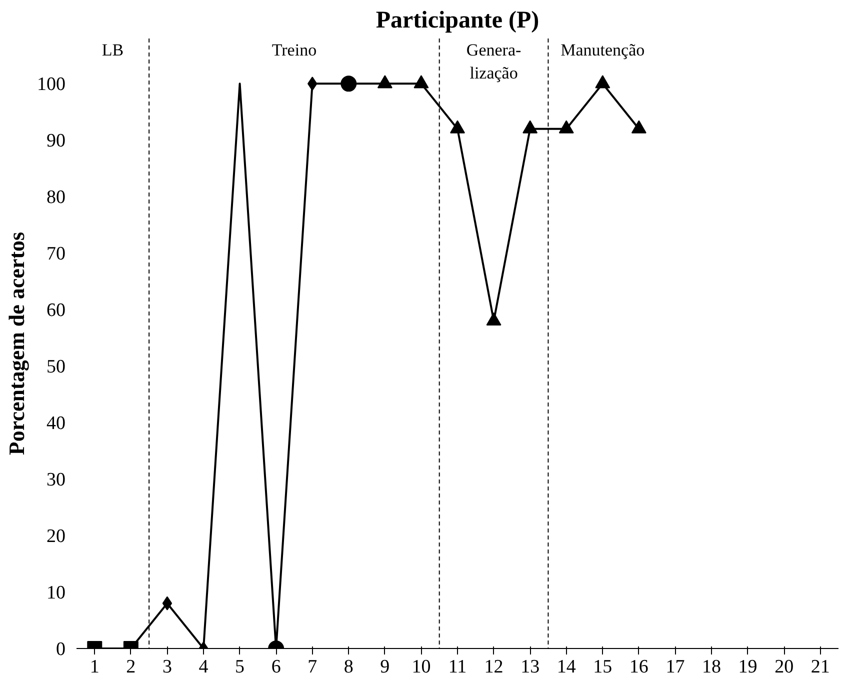 Image resolution: width=843 pixels, height=675 pixels. What do you see at coordinates (167, 665) in the screenshot?
I see `x-tick-label: 3` at bounding box center [167, 665].